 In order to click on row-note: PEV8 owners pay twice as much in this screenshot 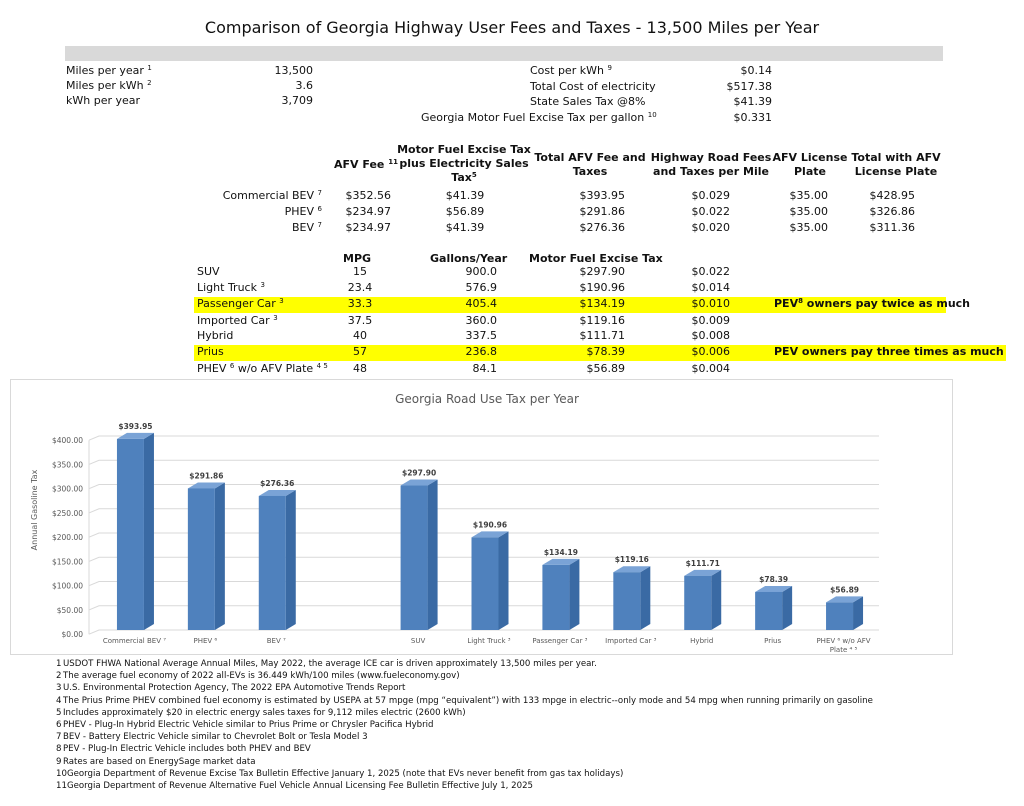, I will do `click(872, 303)`.